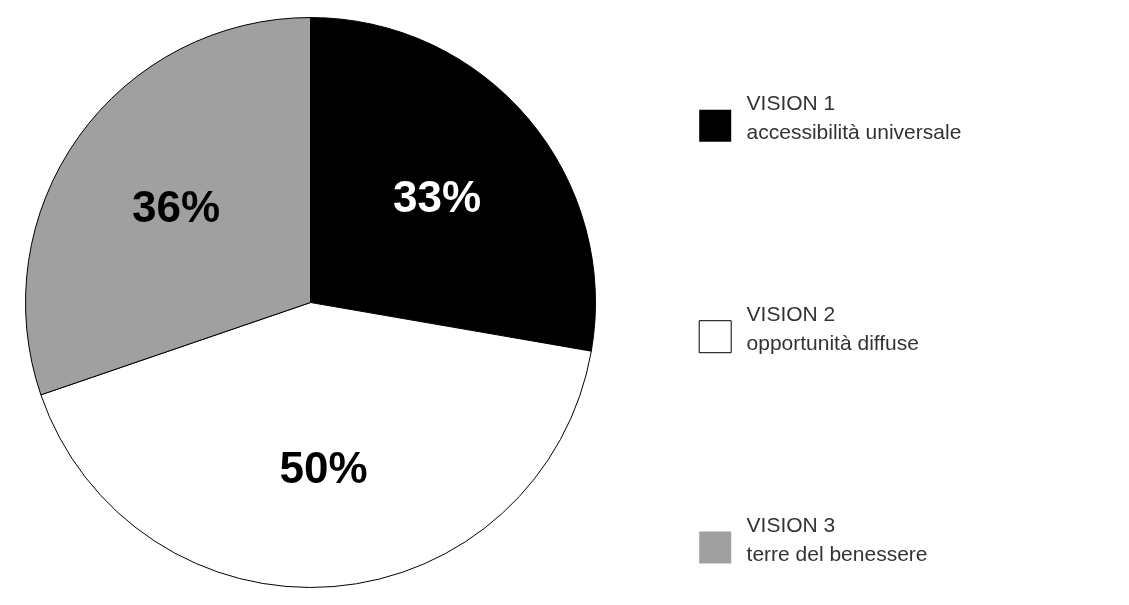 This screenshot has width=1129, height=605. What do you see at coordinates (837, 539) in the screenshot?
I see `legend-label: VISION 3 terre del benessere` at bounding box center [837, 539].